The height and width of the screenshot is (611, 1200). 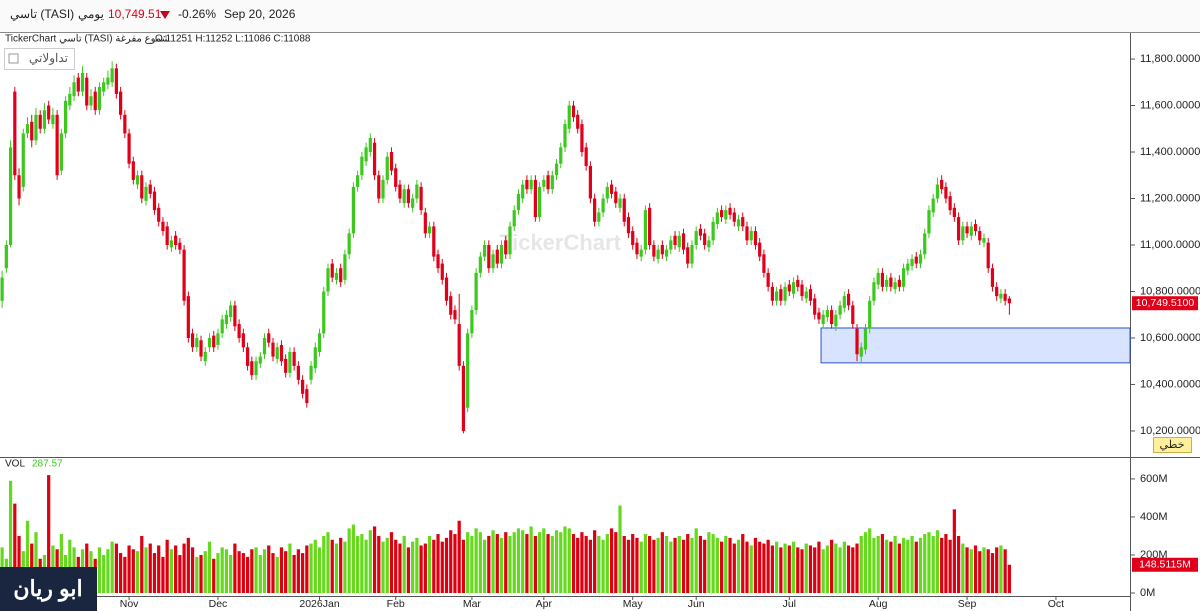 I want to click on last-price: 10,749.51, so click(x=135, y=14).